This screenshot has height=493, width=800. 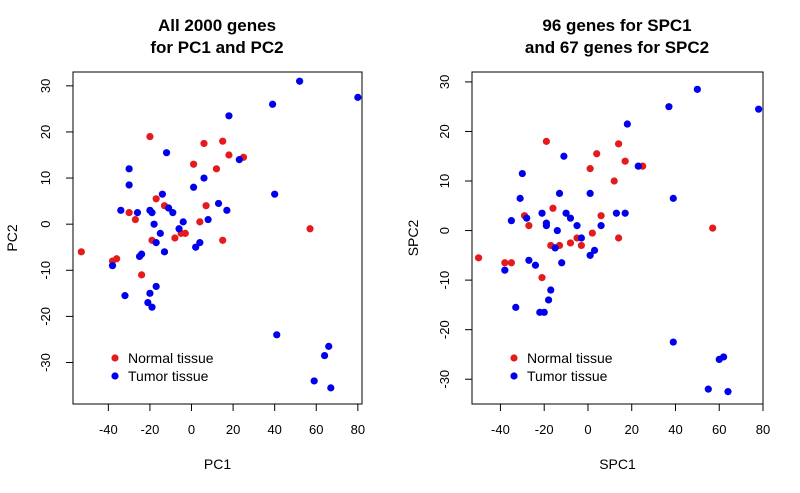 What do you see at coordinates (500, 429) in the screenshot?
I see `x-tick-label: -40` at bounding box center [500, 429].